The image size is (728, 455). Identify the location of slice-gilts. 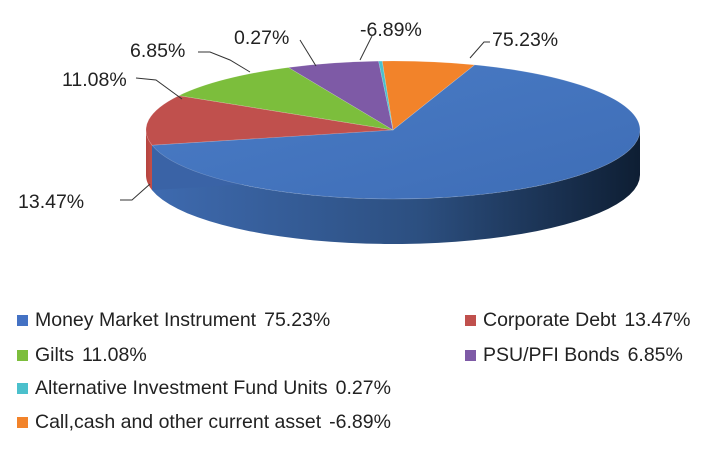
(285, 99).